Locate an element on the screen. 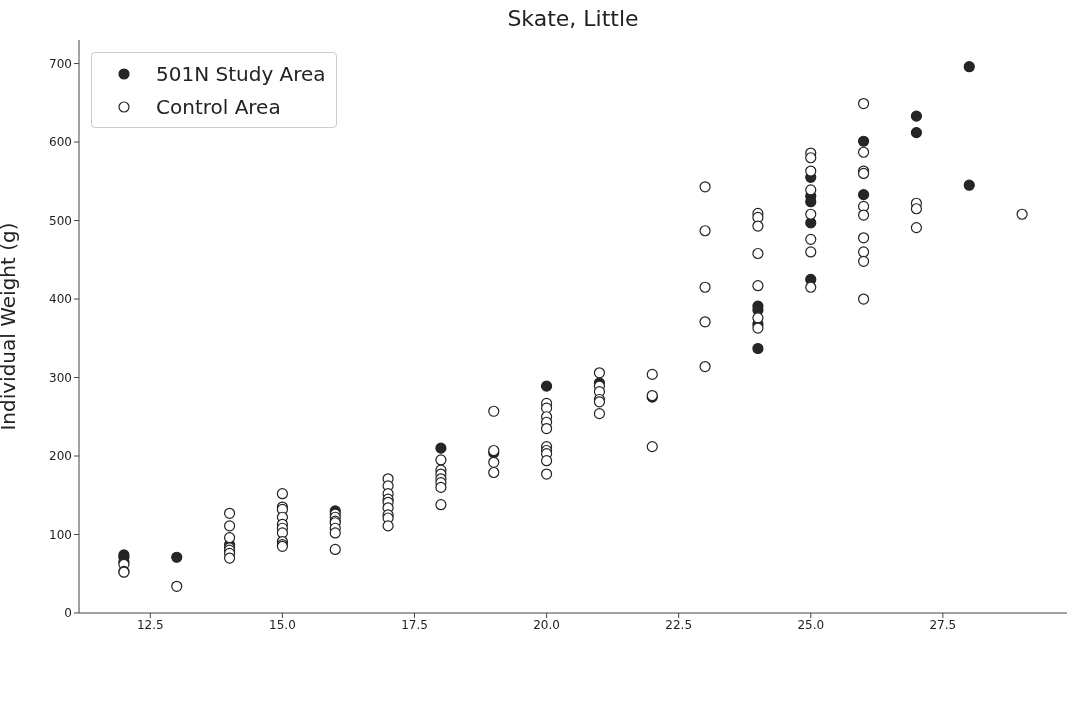  legend-label: 501N Study Area is located at coordinates (241, 73).